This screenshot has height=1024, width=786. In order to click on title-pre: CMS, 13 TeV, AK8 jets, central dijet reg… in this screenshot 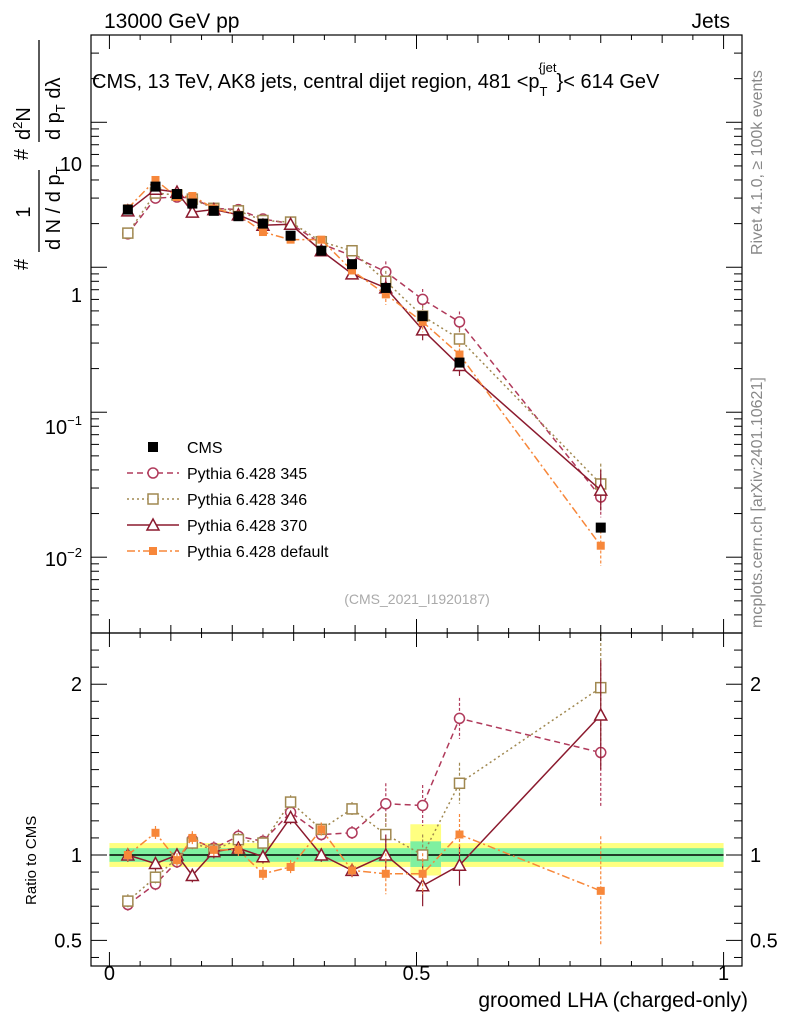, I will do `click(316, 82)`.